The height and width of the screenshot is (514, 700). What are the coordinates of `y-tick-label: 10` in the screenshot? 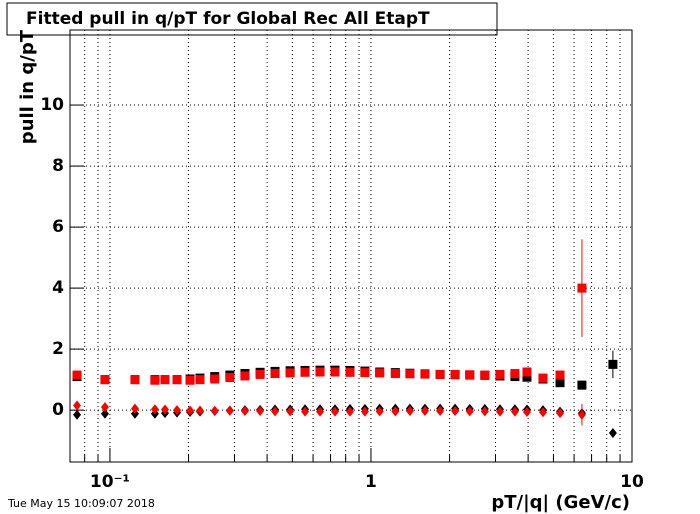 It's located at (52, 105).